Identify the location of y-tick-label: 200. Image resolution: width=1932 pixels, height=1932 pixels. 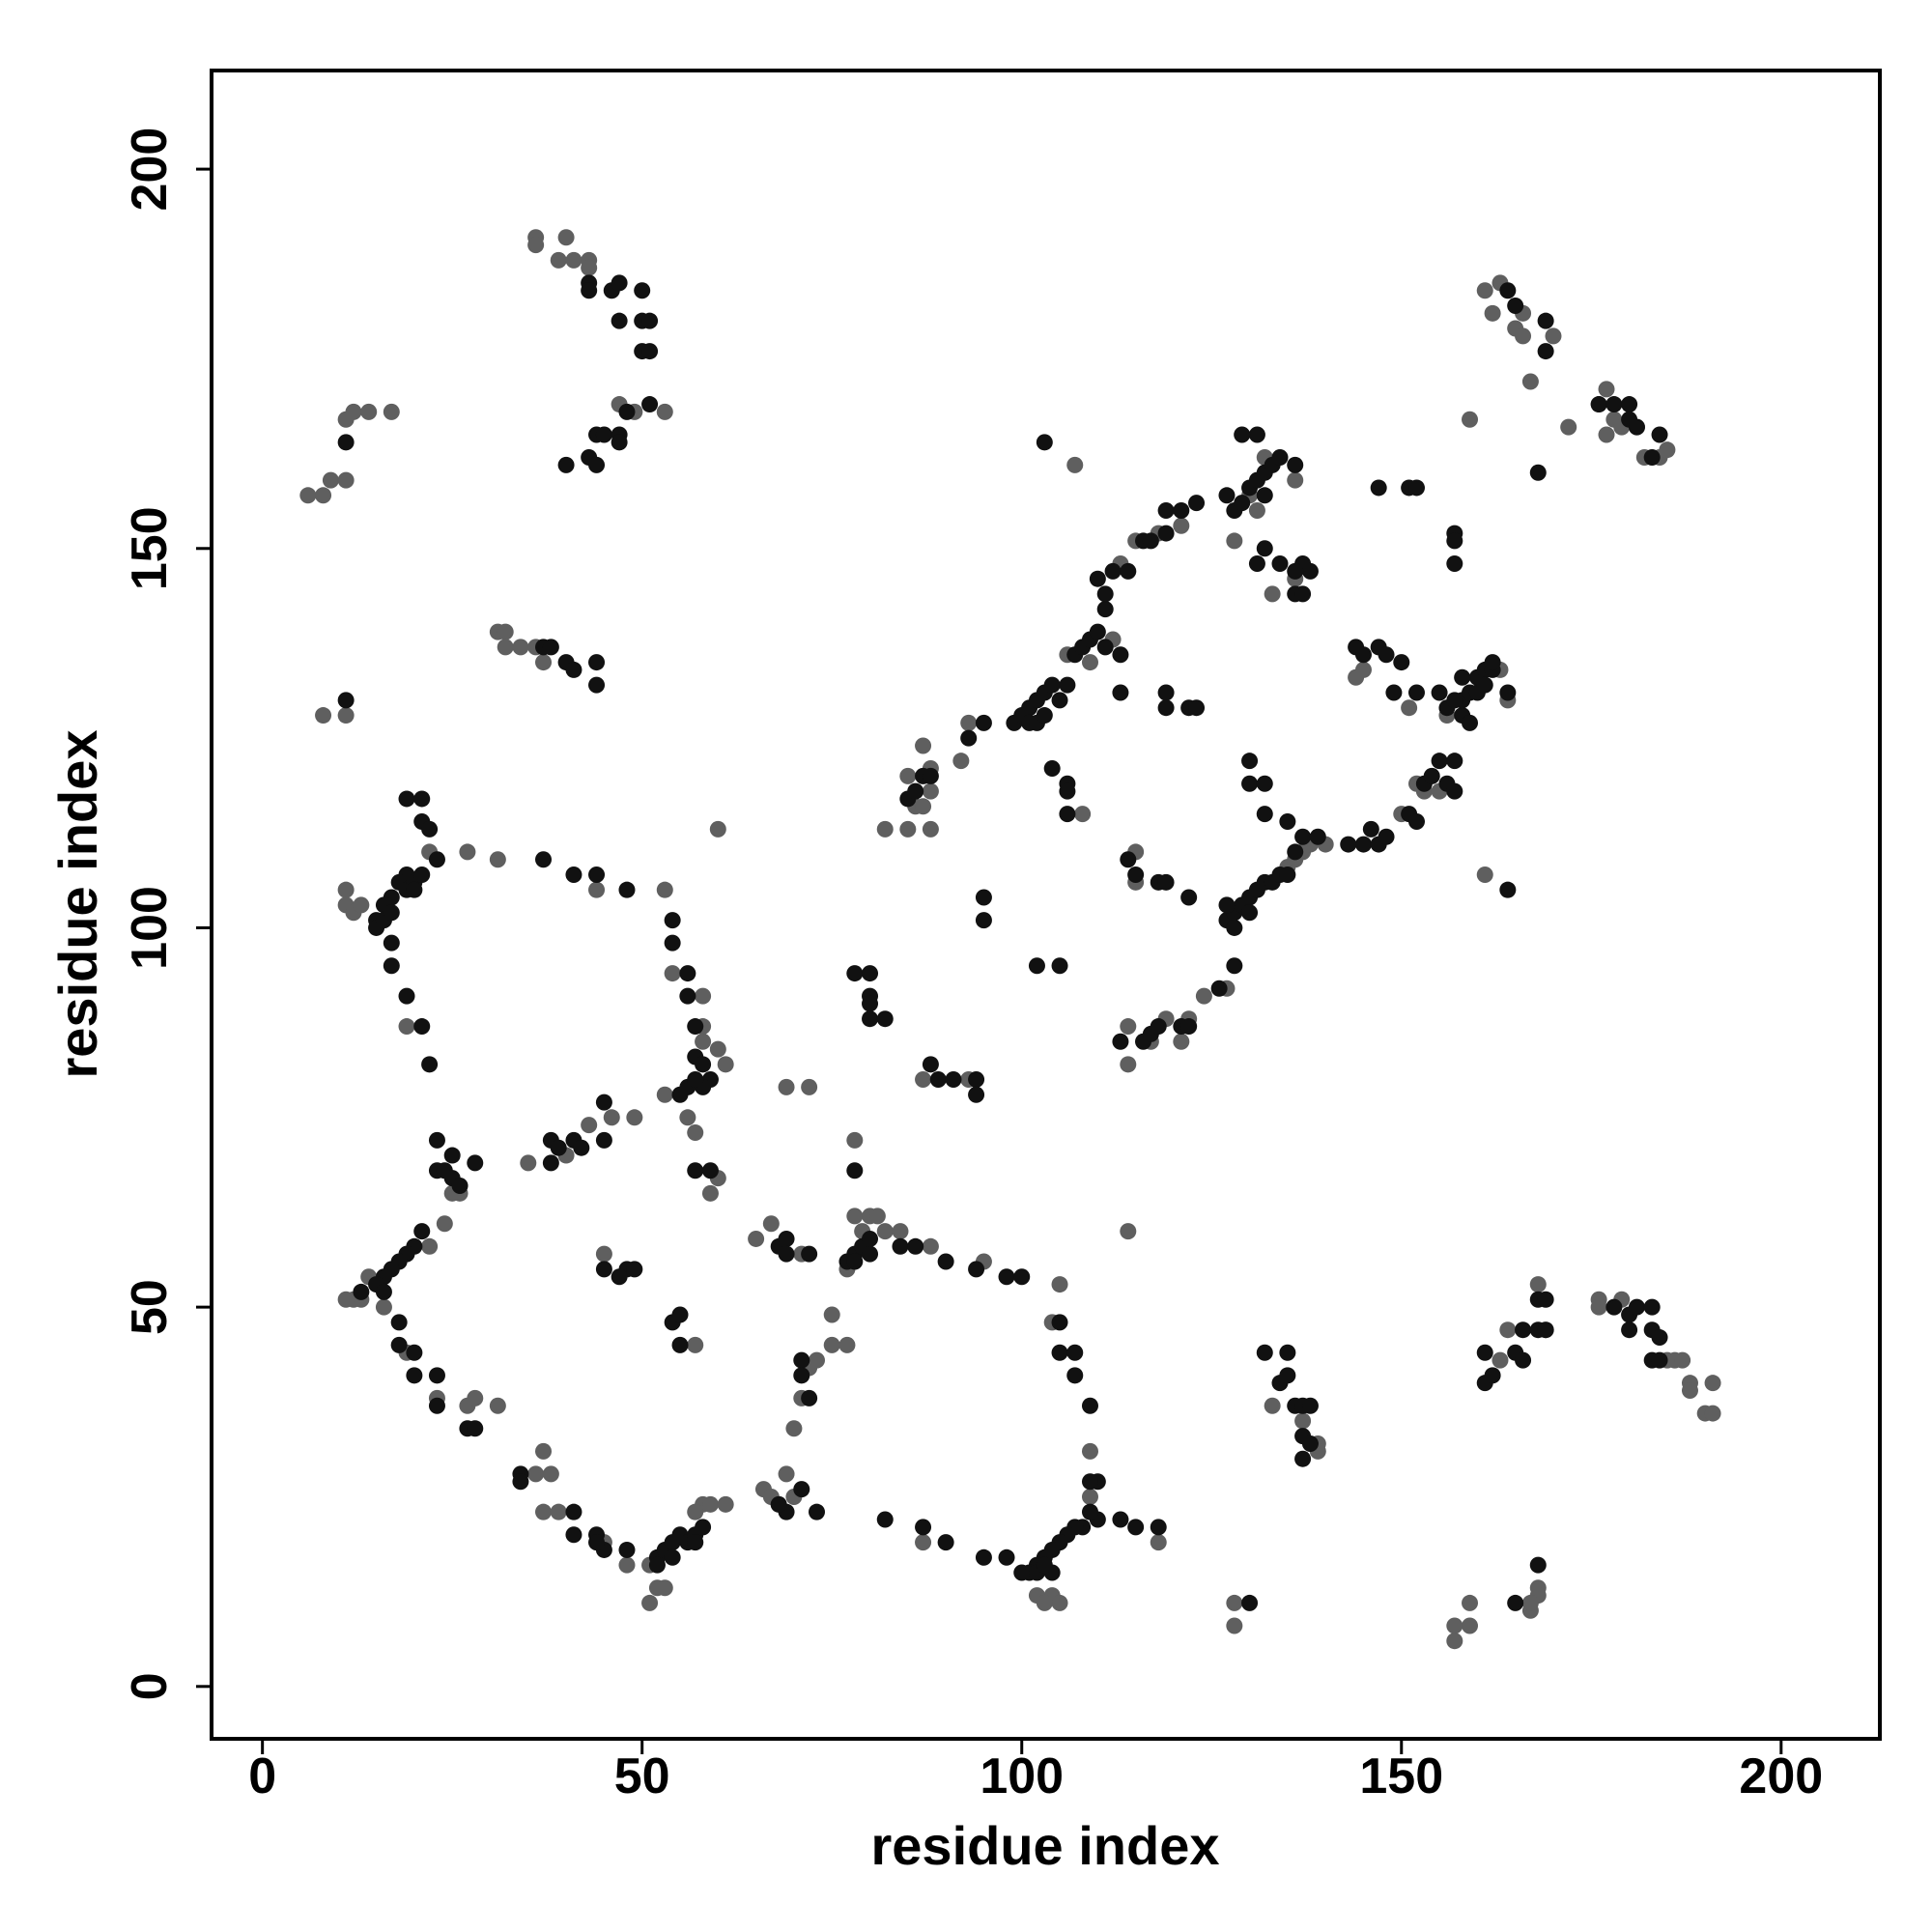
(150, 170).